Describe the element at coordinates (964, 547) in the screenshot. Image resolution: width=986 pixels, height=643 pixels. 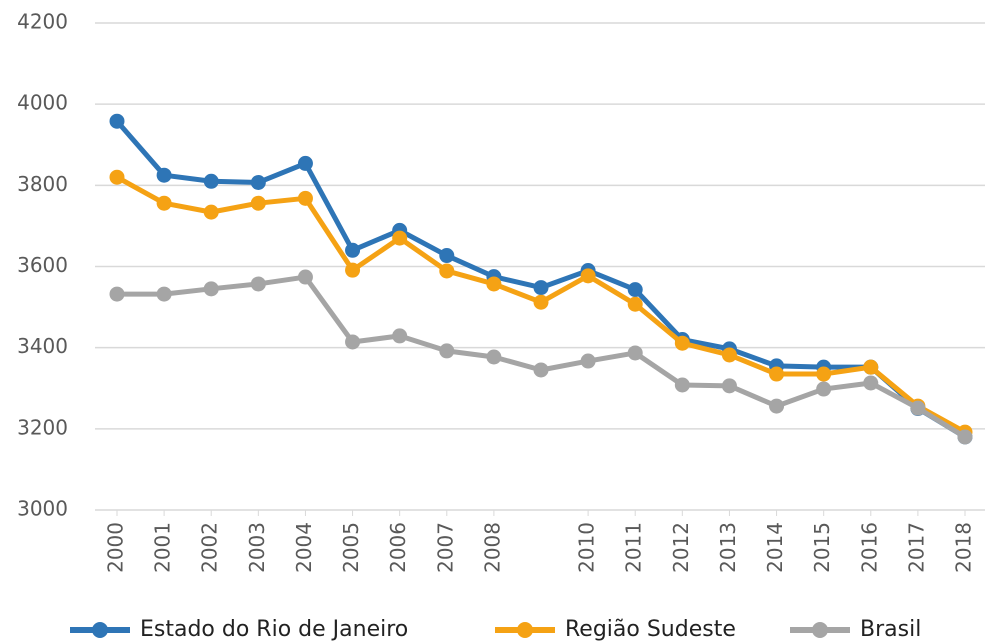
I see `x-tick-label: 2018` at that location.